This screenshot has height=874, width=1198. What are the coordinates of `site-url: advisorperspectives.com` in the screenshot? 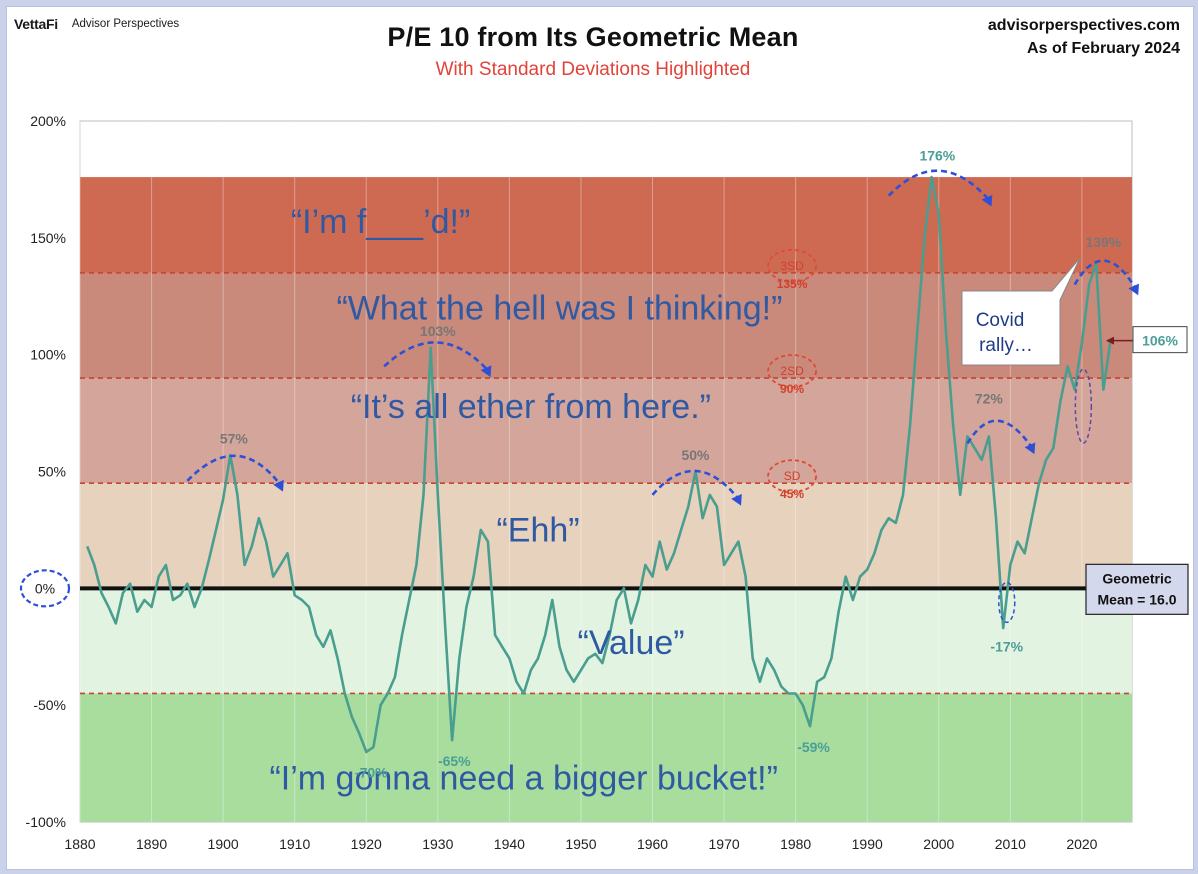 It's located at (1083, 25).